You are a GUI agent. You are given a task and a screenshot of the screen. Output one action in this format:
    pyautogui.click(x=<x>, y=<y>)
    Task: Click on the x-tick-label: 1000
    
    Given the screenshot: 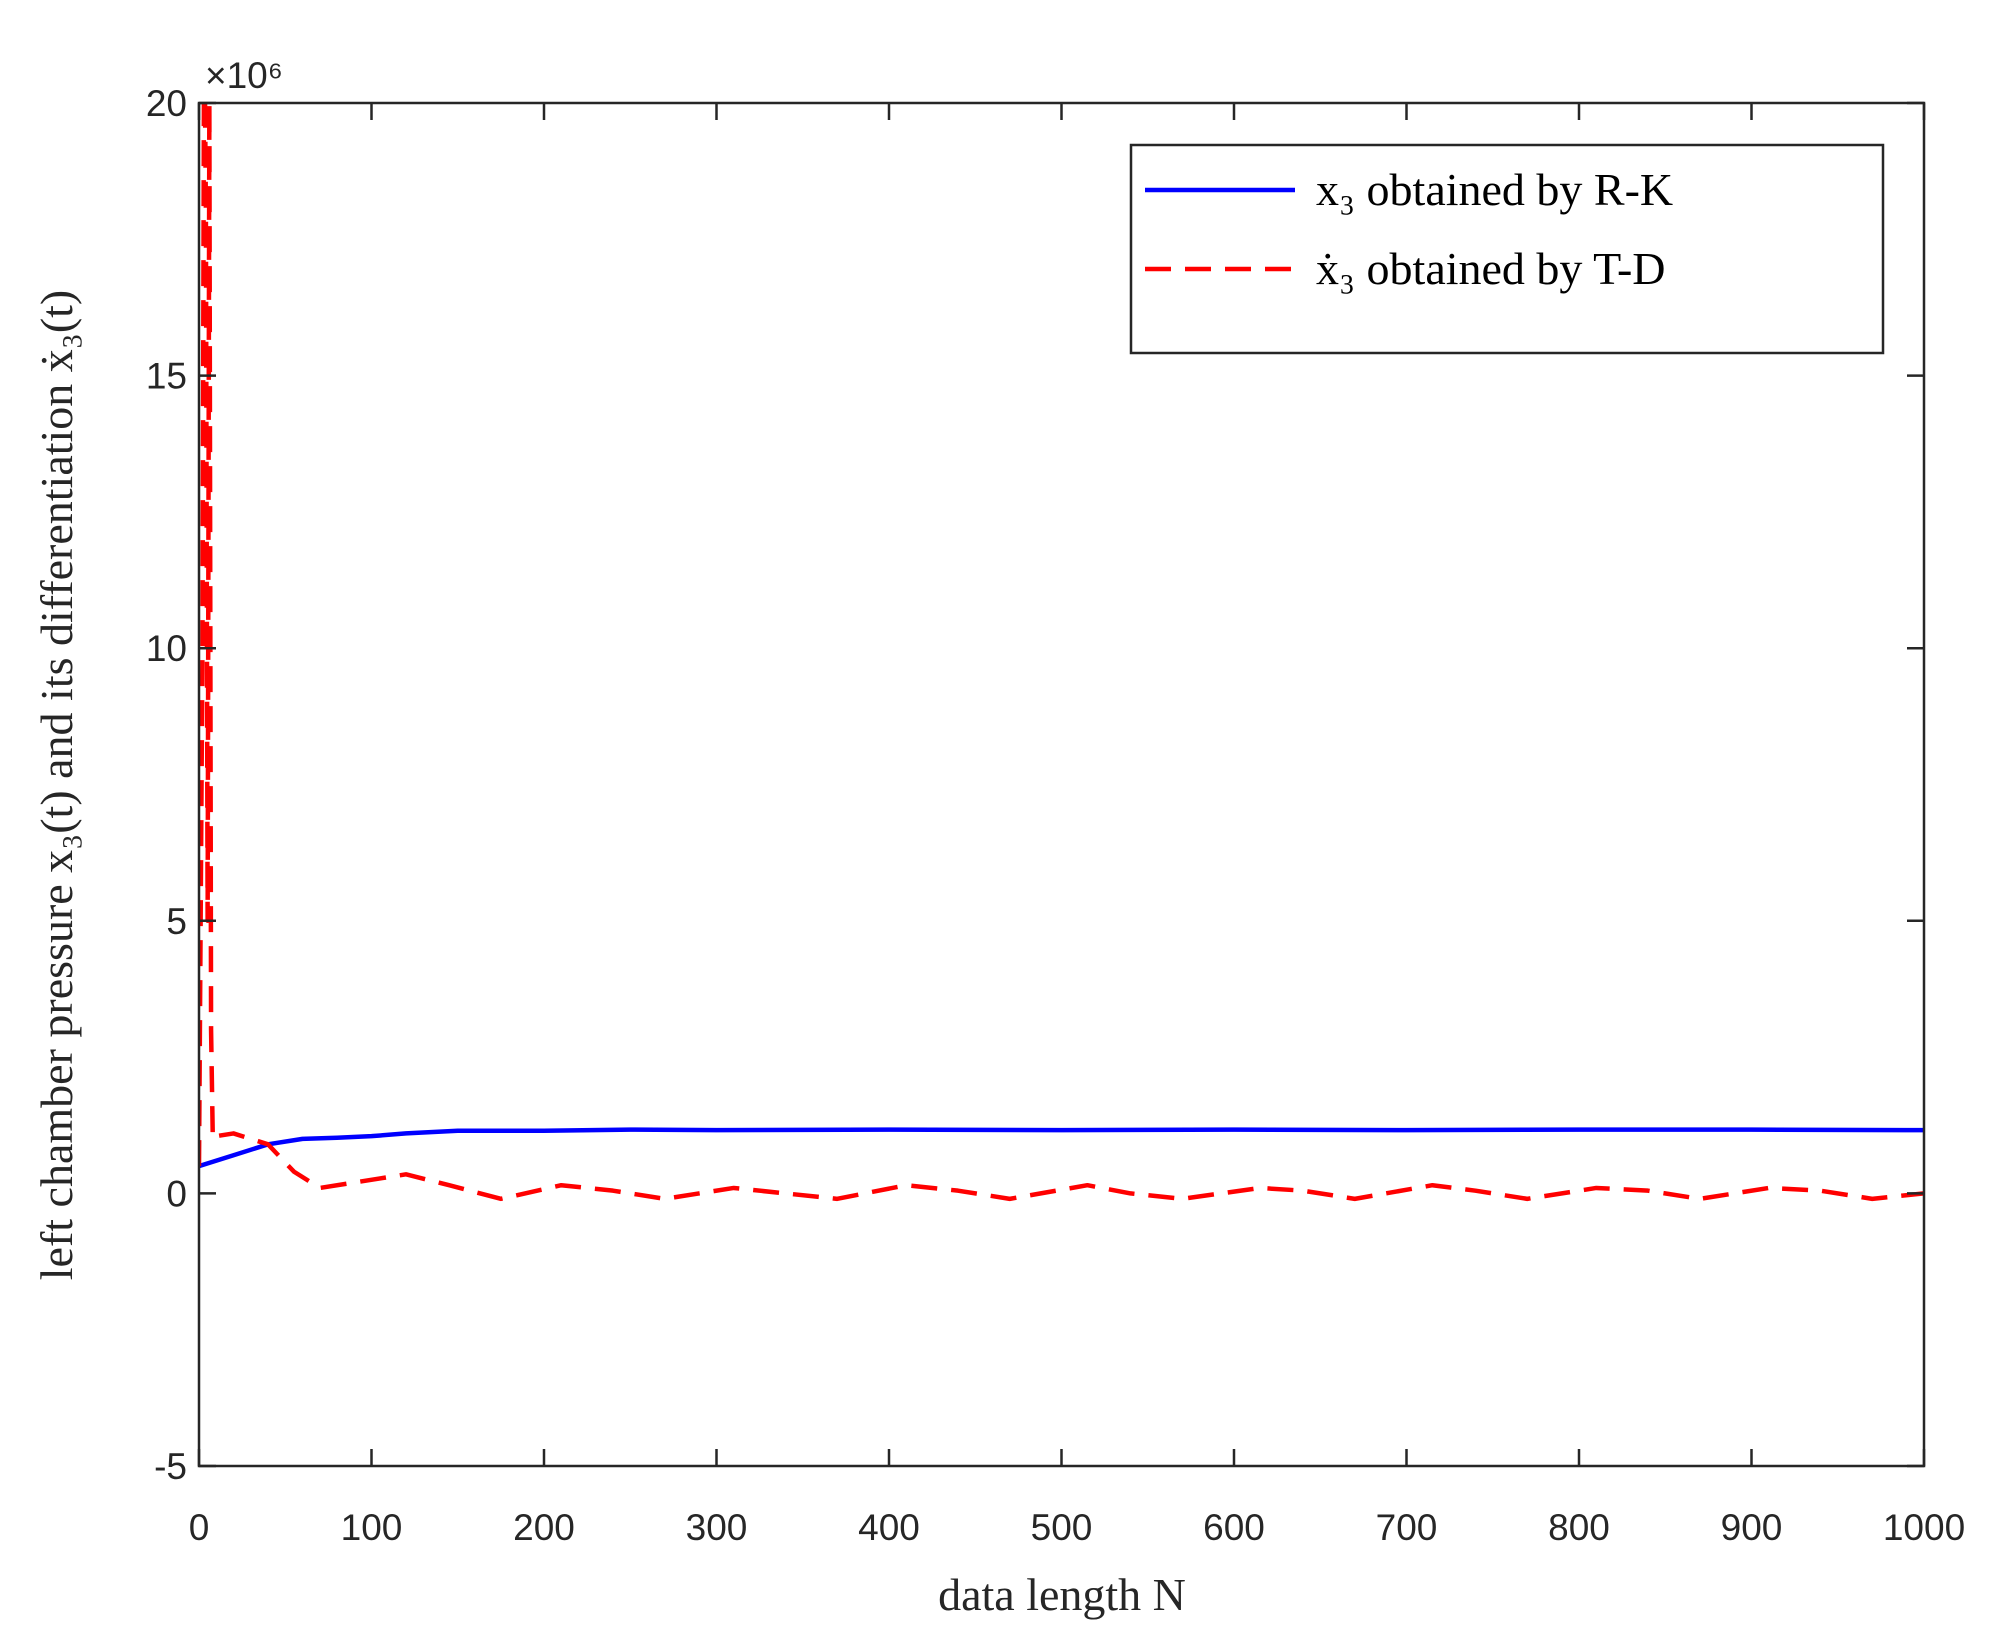 What is the action you would take?
    pyautogui.click(x=1924, y=1527)
    